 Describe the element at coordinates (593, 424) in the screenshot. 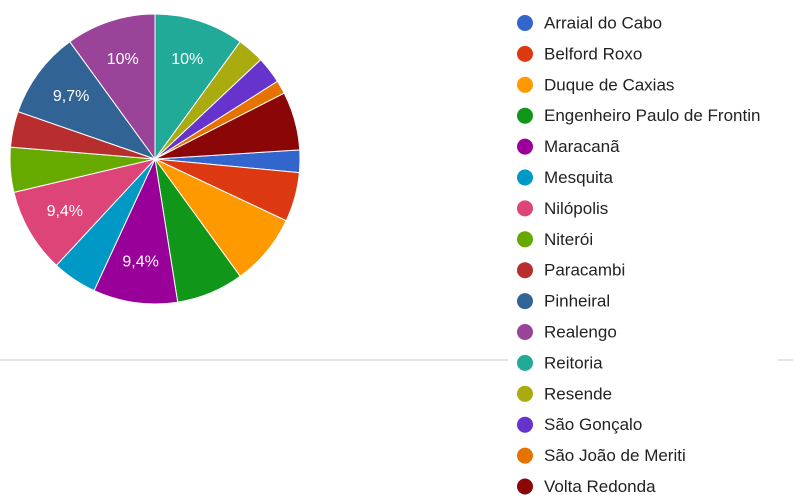

I see `legend-label: São Gonçalo` at that location.